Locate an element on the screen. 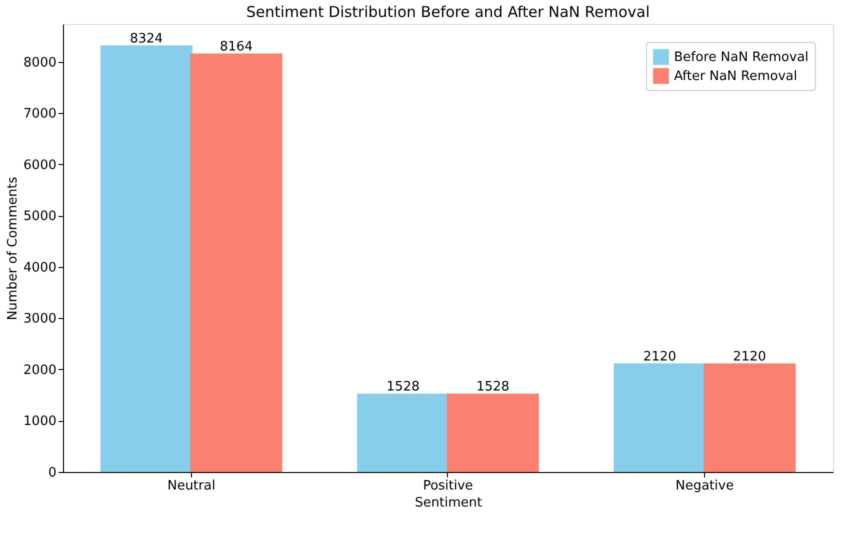 The image size is (855, 535). data-label: 8324 is located at coordinates (146, 38).